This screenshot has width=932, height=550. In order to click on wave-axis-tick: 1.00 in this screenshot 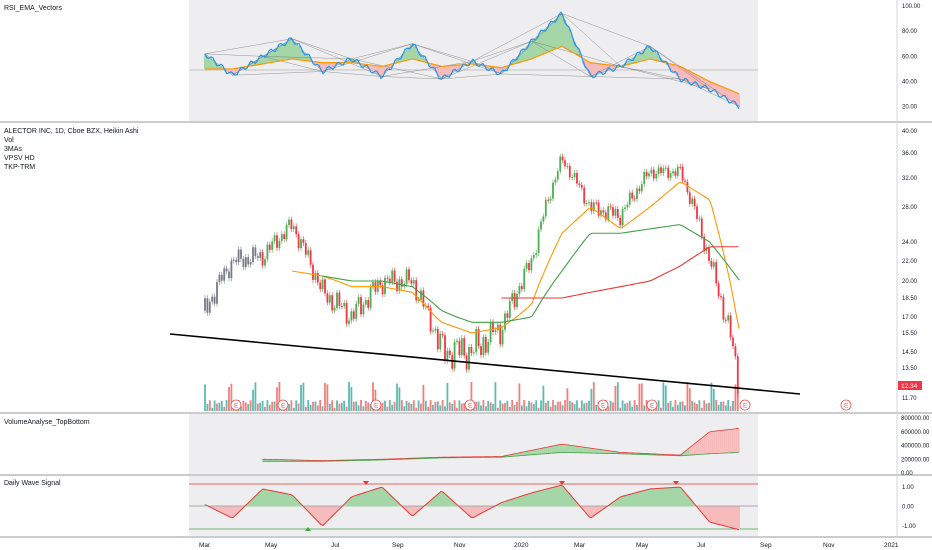, I will do `click(908, 488)`.